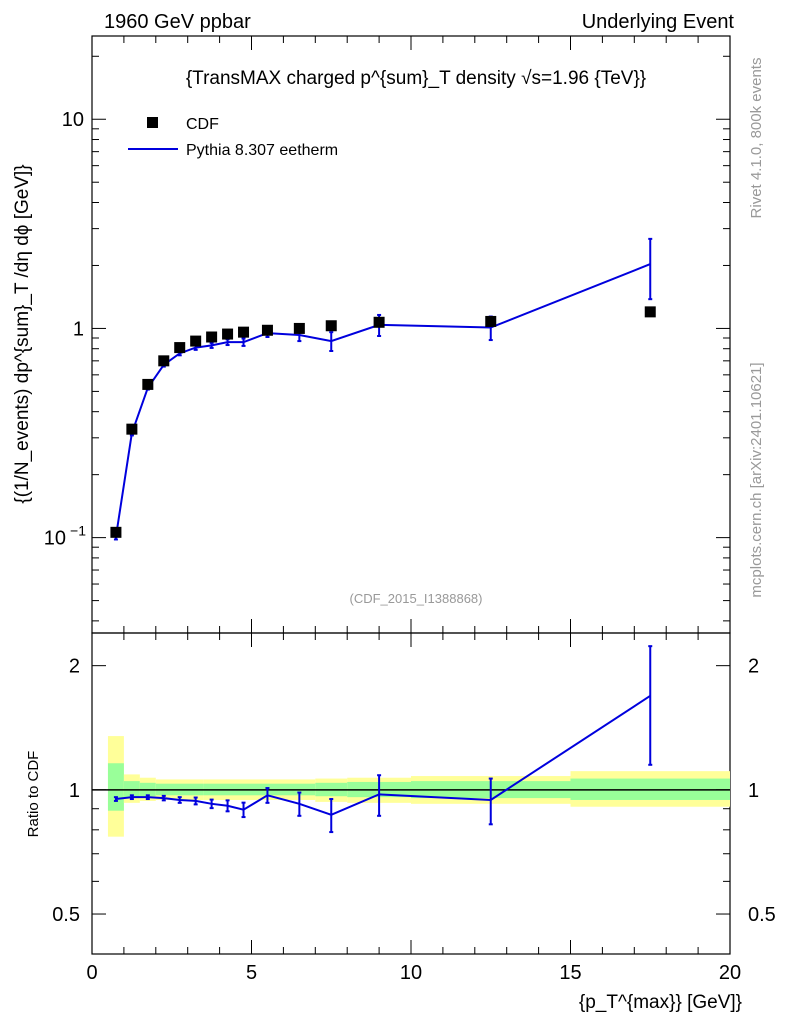 The image size is (786, 1029). Describe the element at coordinates (756, 479) in the screenshot. I see `mcplots-label: mcplots.cern.ch [arXiv:2401.10621]` at that location.